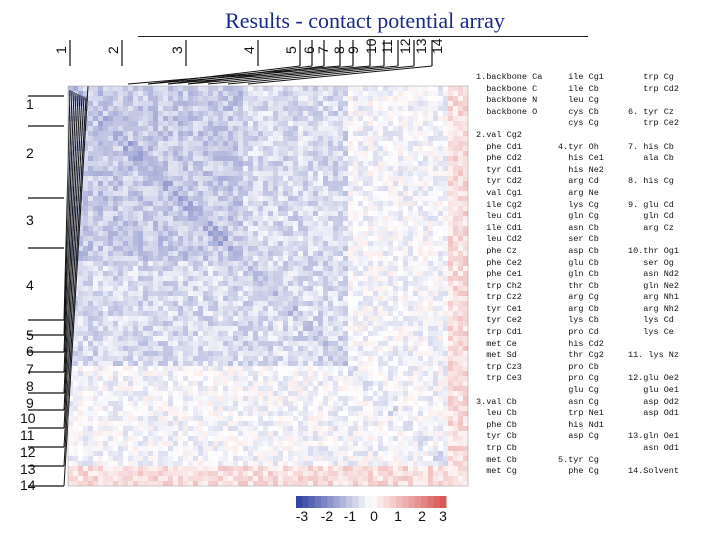  Describe the element at coordinates (578, 459) in the screenshot. I see `legend-line: 5.tyr Cg` at that location.